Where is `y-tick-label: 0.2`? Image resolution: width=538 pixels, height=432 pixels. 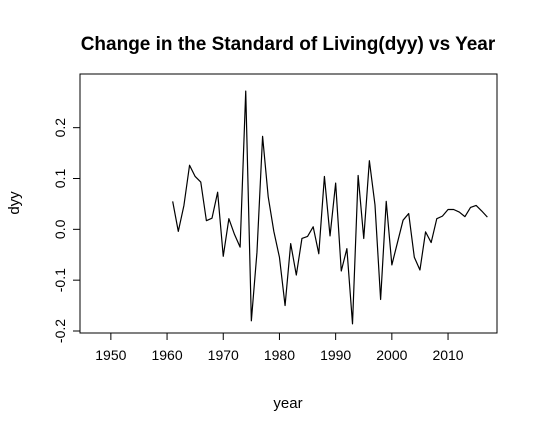
y-tick-label: 0.2 is located at coordinates (60, 128).